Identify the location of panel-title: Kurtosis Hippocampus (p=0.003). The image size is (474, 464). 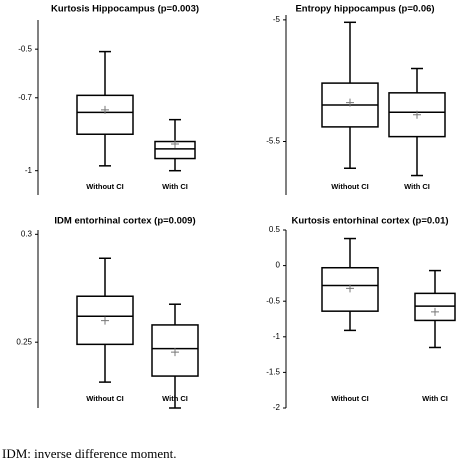
(125, 9).